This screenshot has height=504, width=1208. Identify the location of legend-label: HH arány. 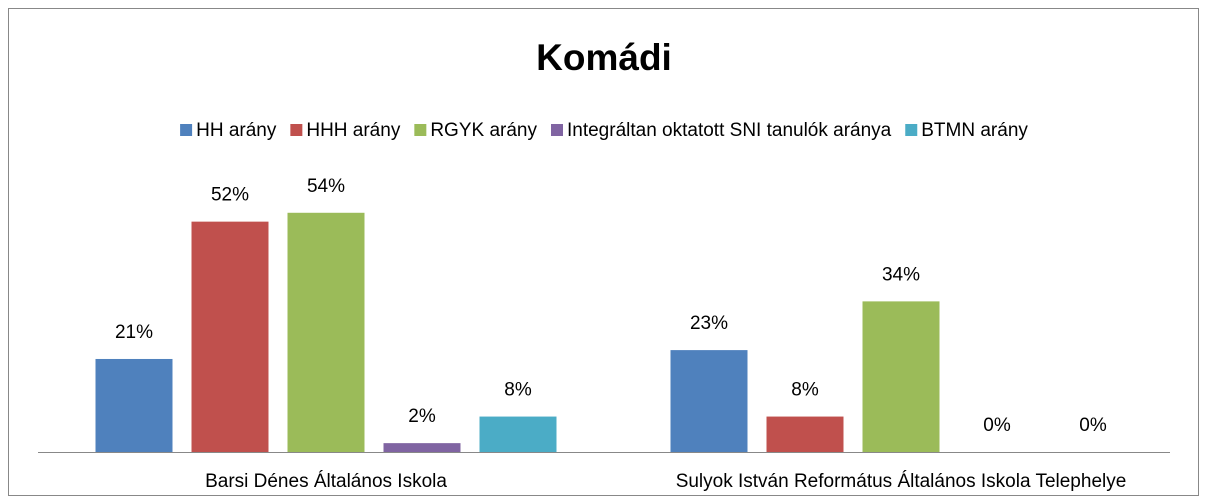
(236, 130).